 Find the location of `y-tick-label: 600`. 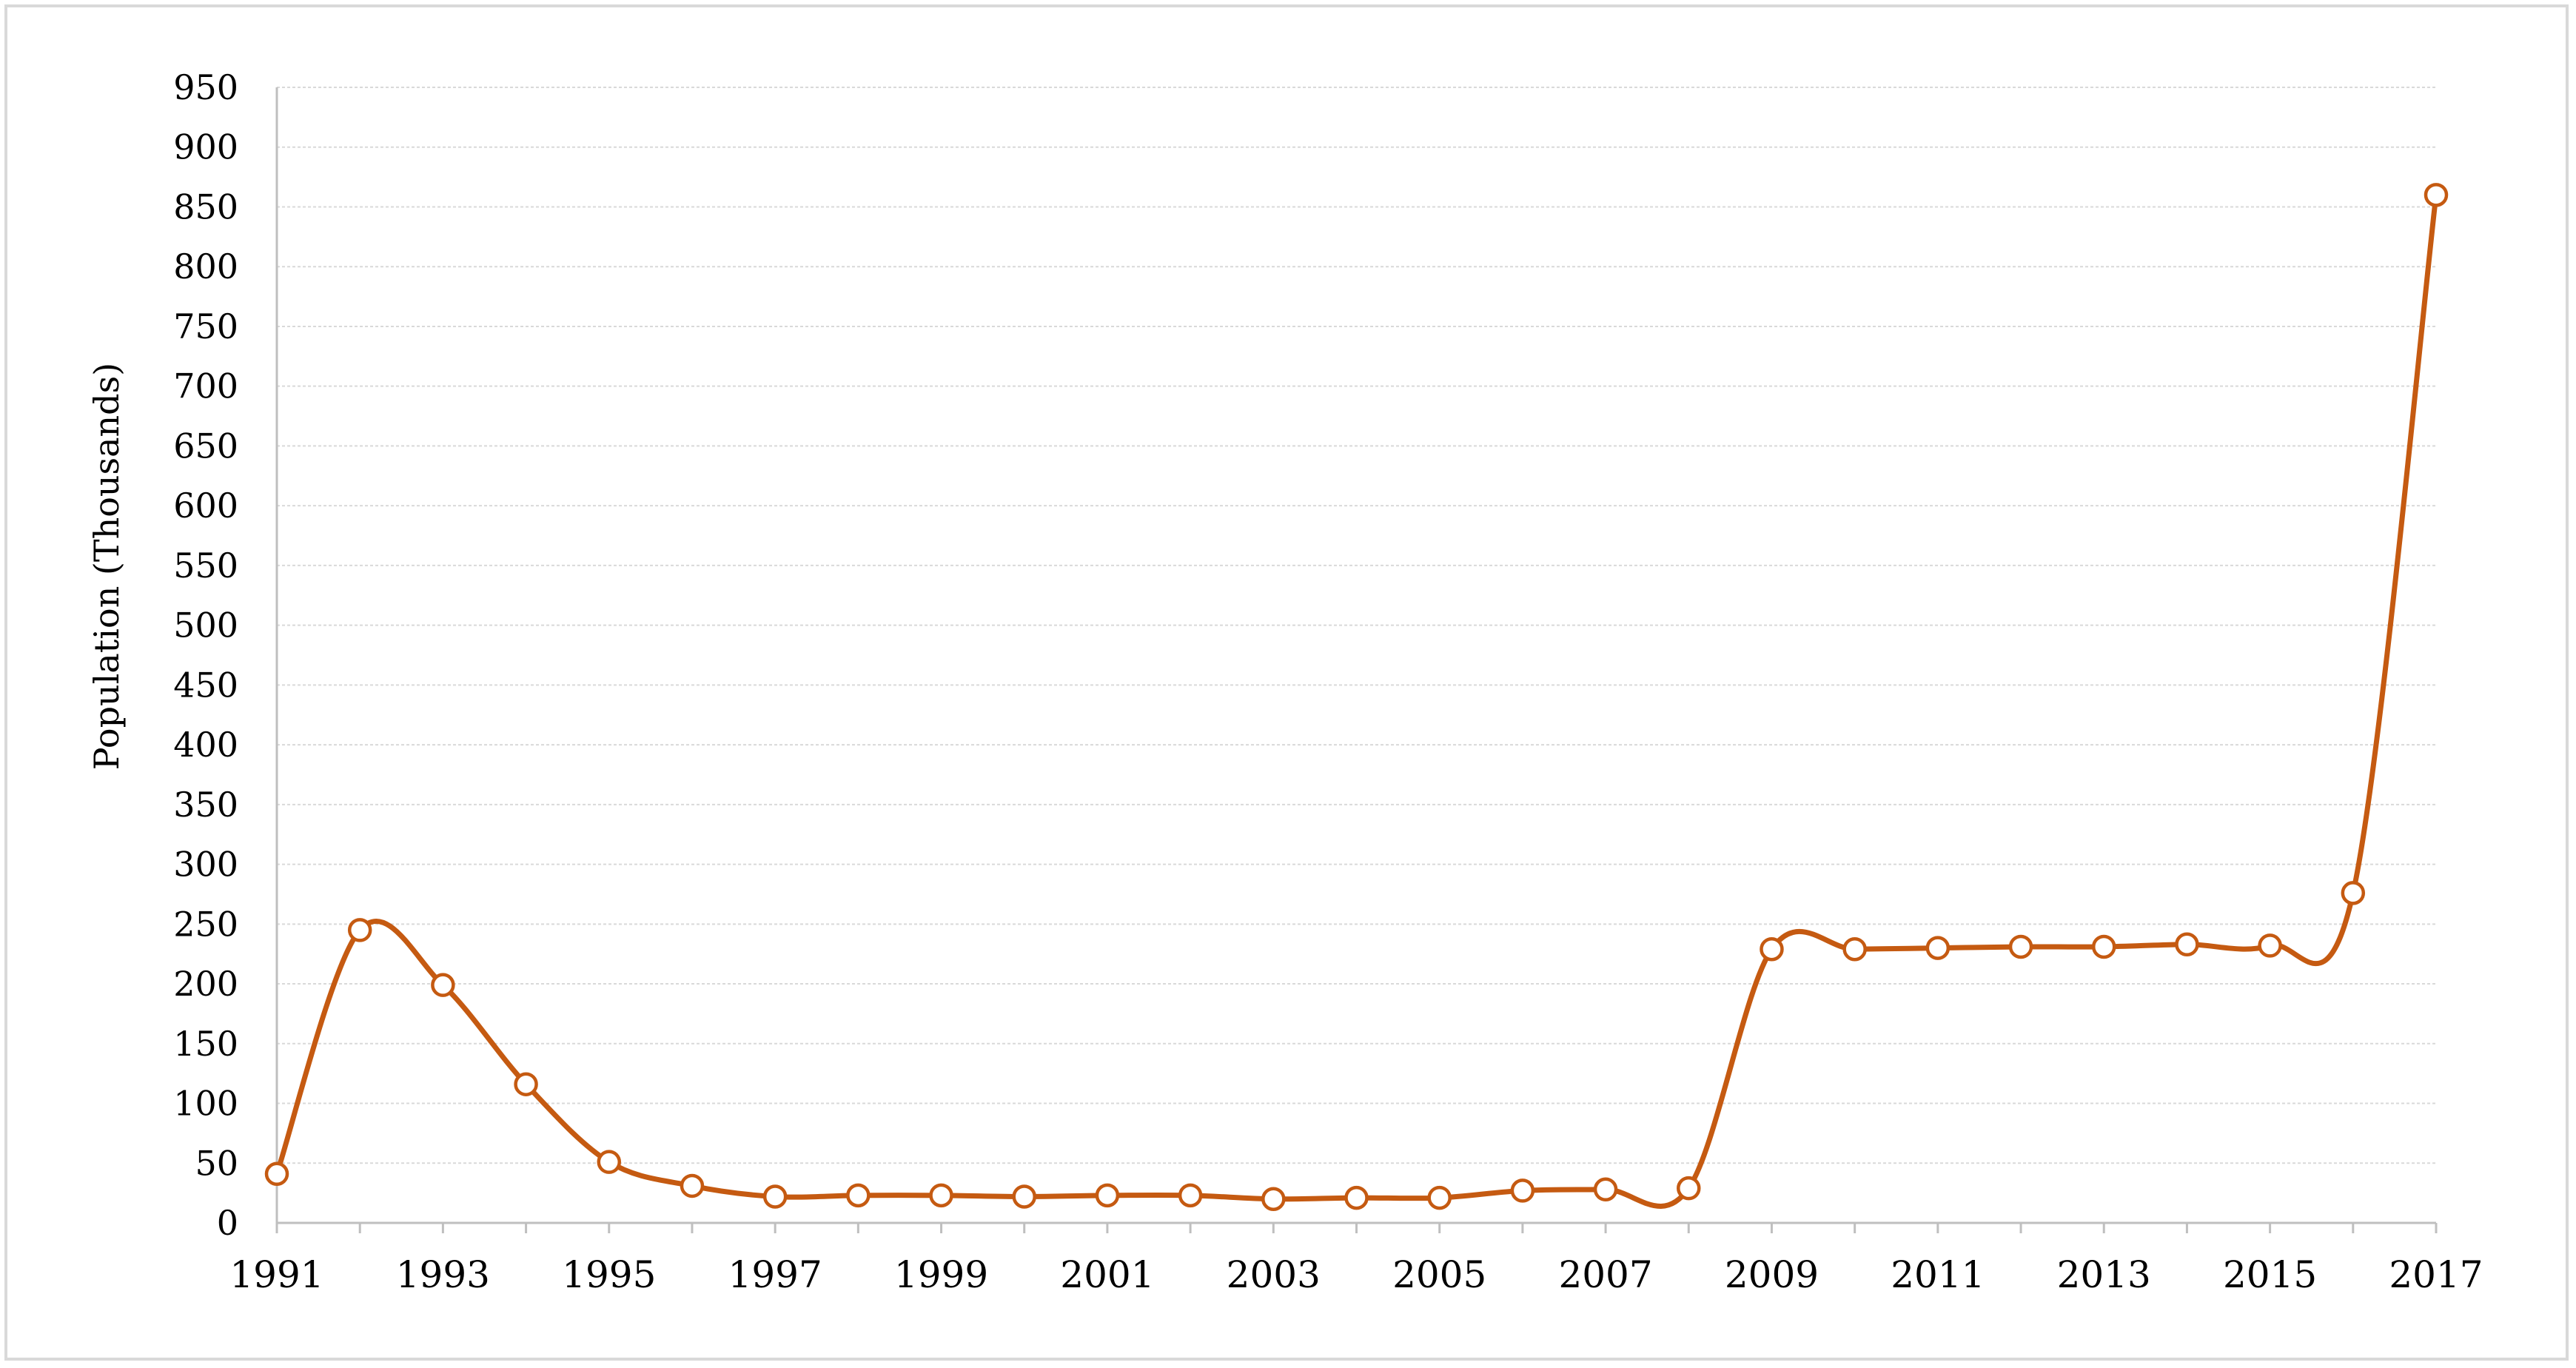

y-tick-label: 600 is located at coordinates (205, 506).